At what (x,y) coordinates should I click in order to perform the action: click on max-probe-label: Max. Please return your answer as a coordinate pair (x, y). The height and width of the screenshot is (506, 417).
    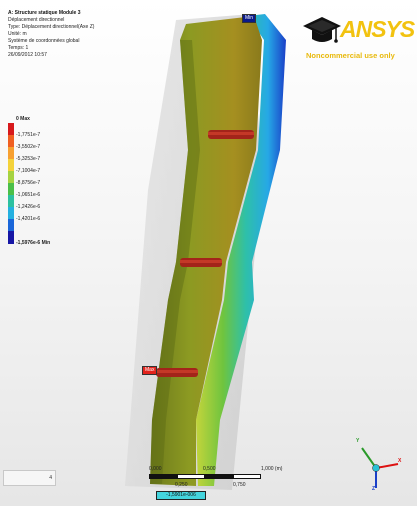
    Looking at the image, I should click on (150, 370).